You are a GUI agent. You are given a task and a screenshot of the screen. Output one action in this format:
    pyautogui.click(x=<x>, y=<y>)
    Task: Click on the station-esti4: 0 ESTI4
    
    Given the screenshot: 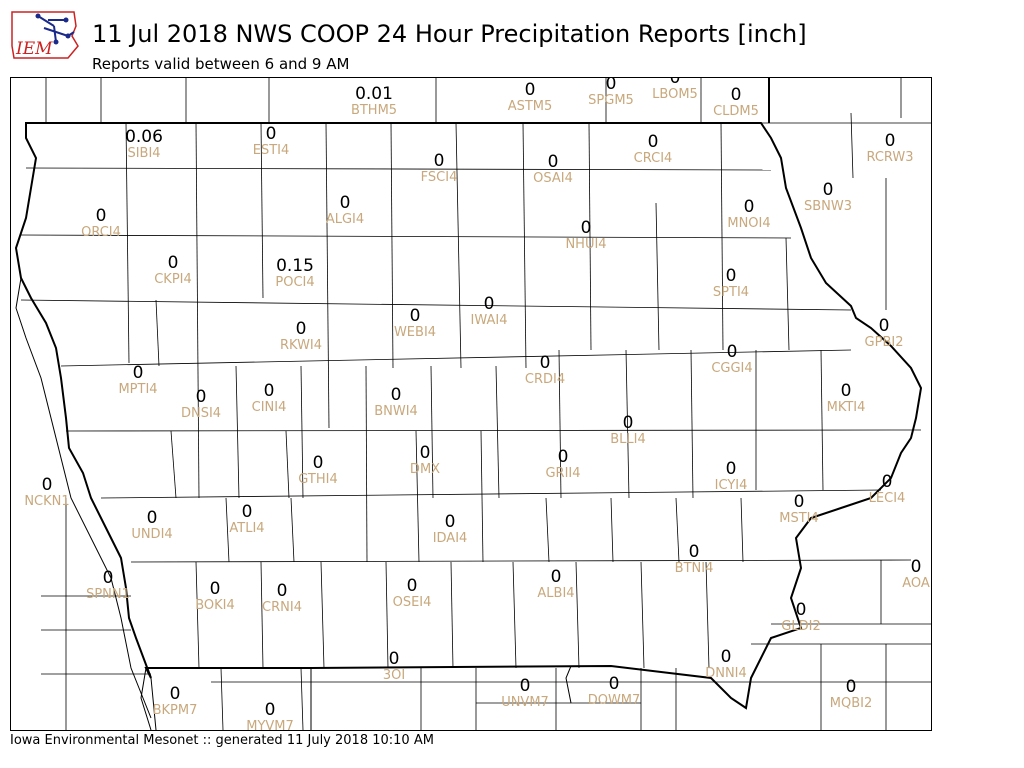 What is the action you would take?
    pyautogui.click(x=271, y=142)
    